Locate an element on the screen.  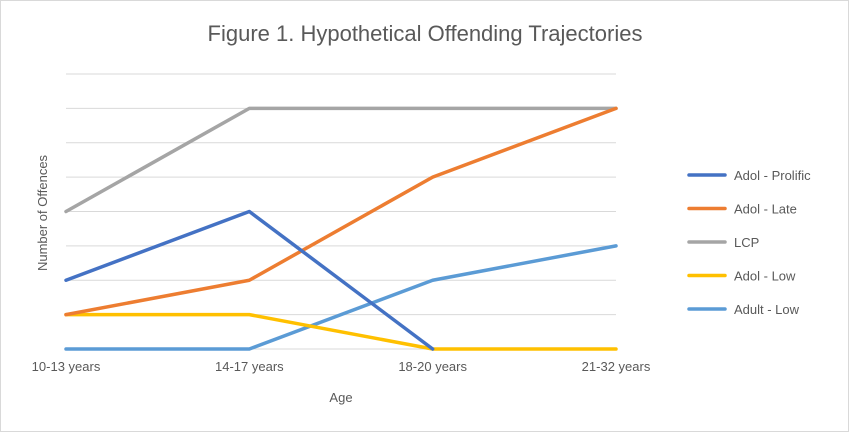
series-line-adol-prolific is located at coordinates (249, 280).